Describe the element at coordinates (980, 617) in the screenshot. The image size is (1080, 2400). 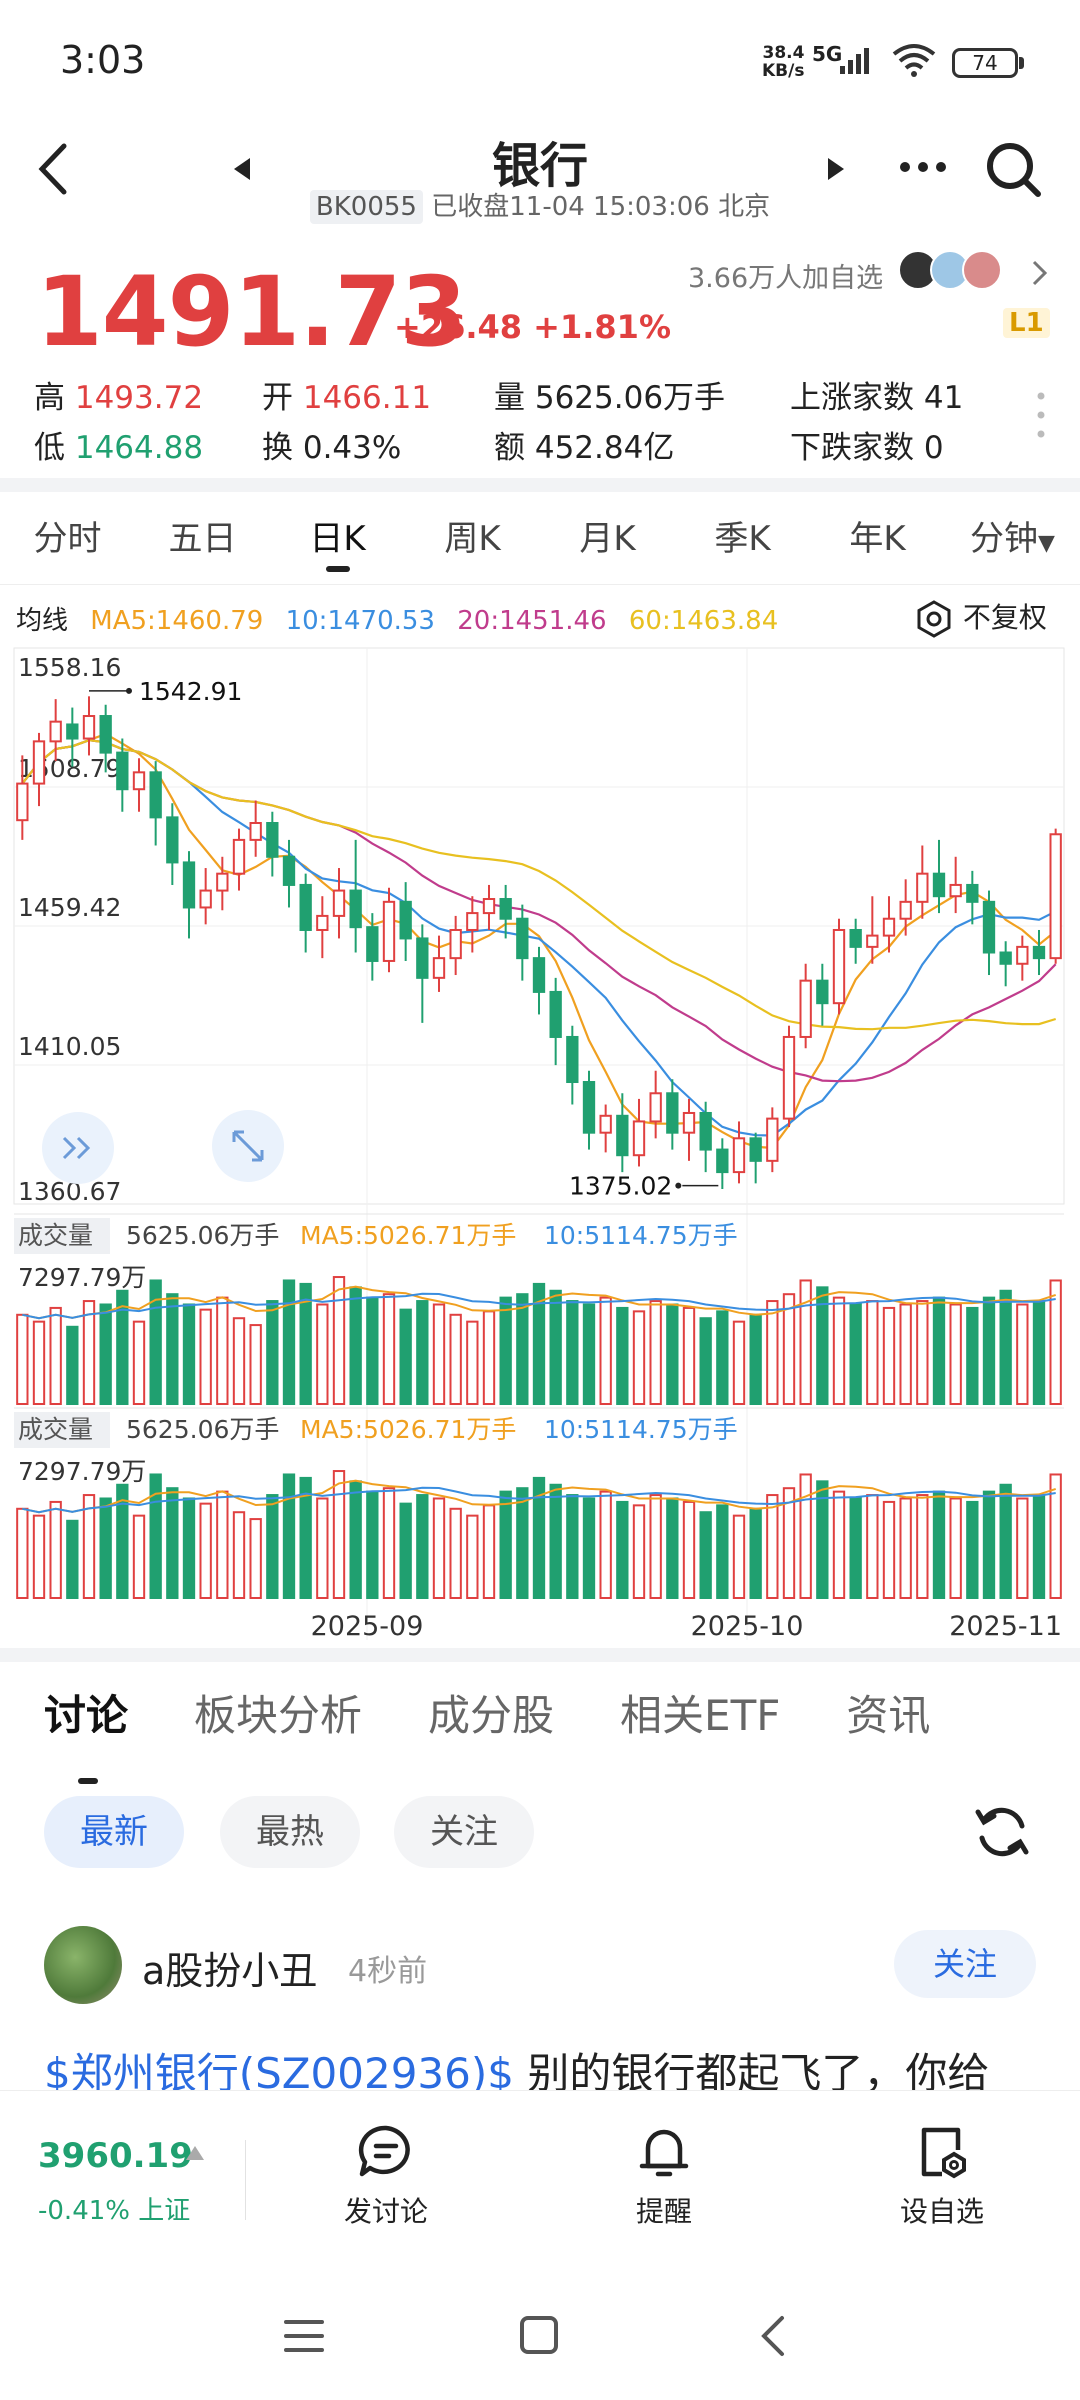
I see `adjust-toggle: 不复权` at that location.